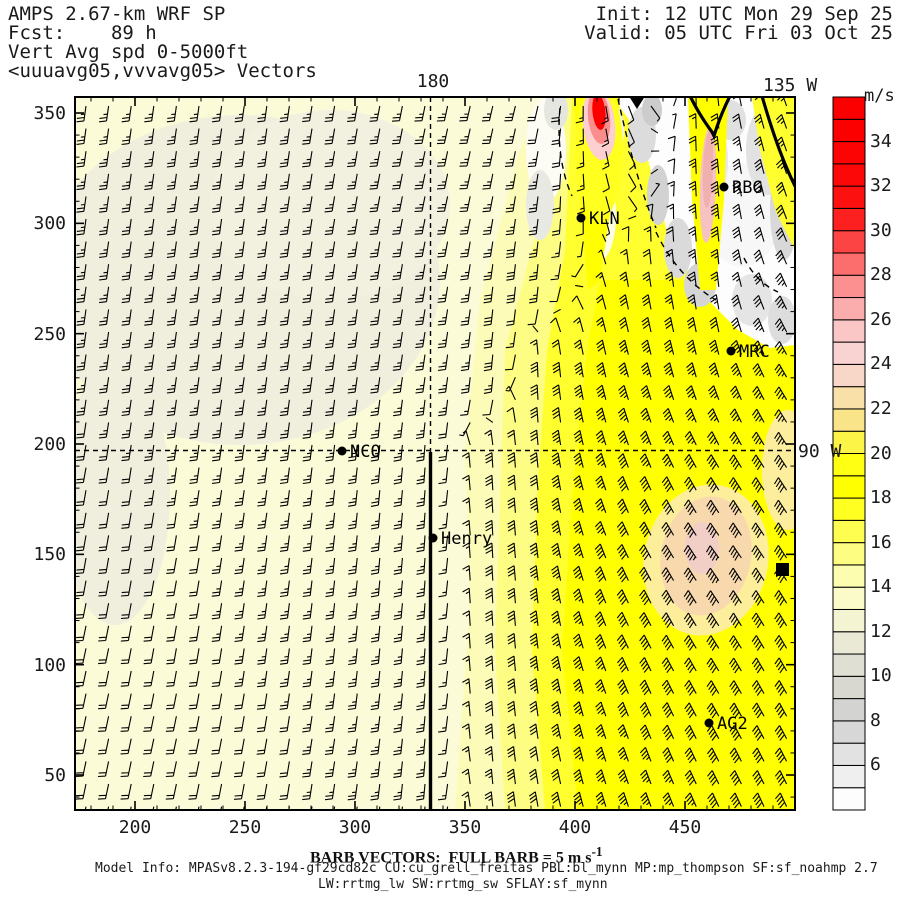 This screenshot has height=900, width=900. I want to click on colorbar-tick-label: 10, so click(881, 676).